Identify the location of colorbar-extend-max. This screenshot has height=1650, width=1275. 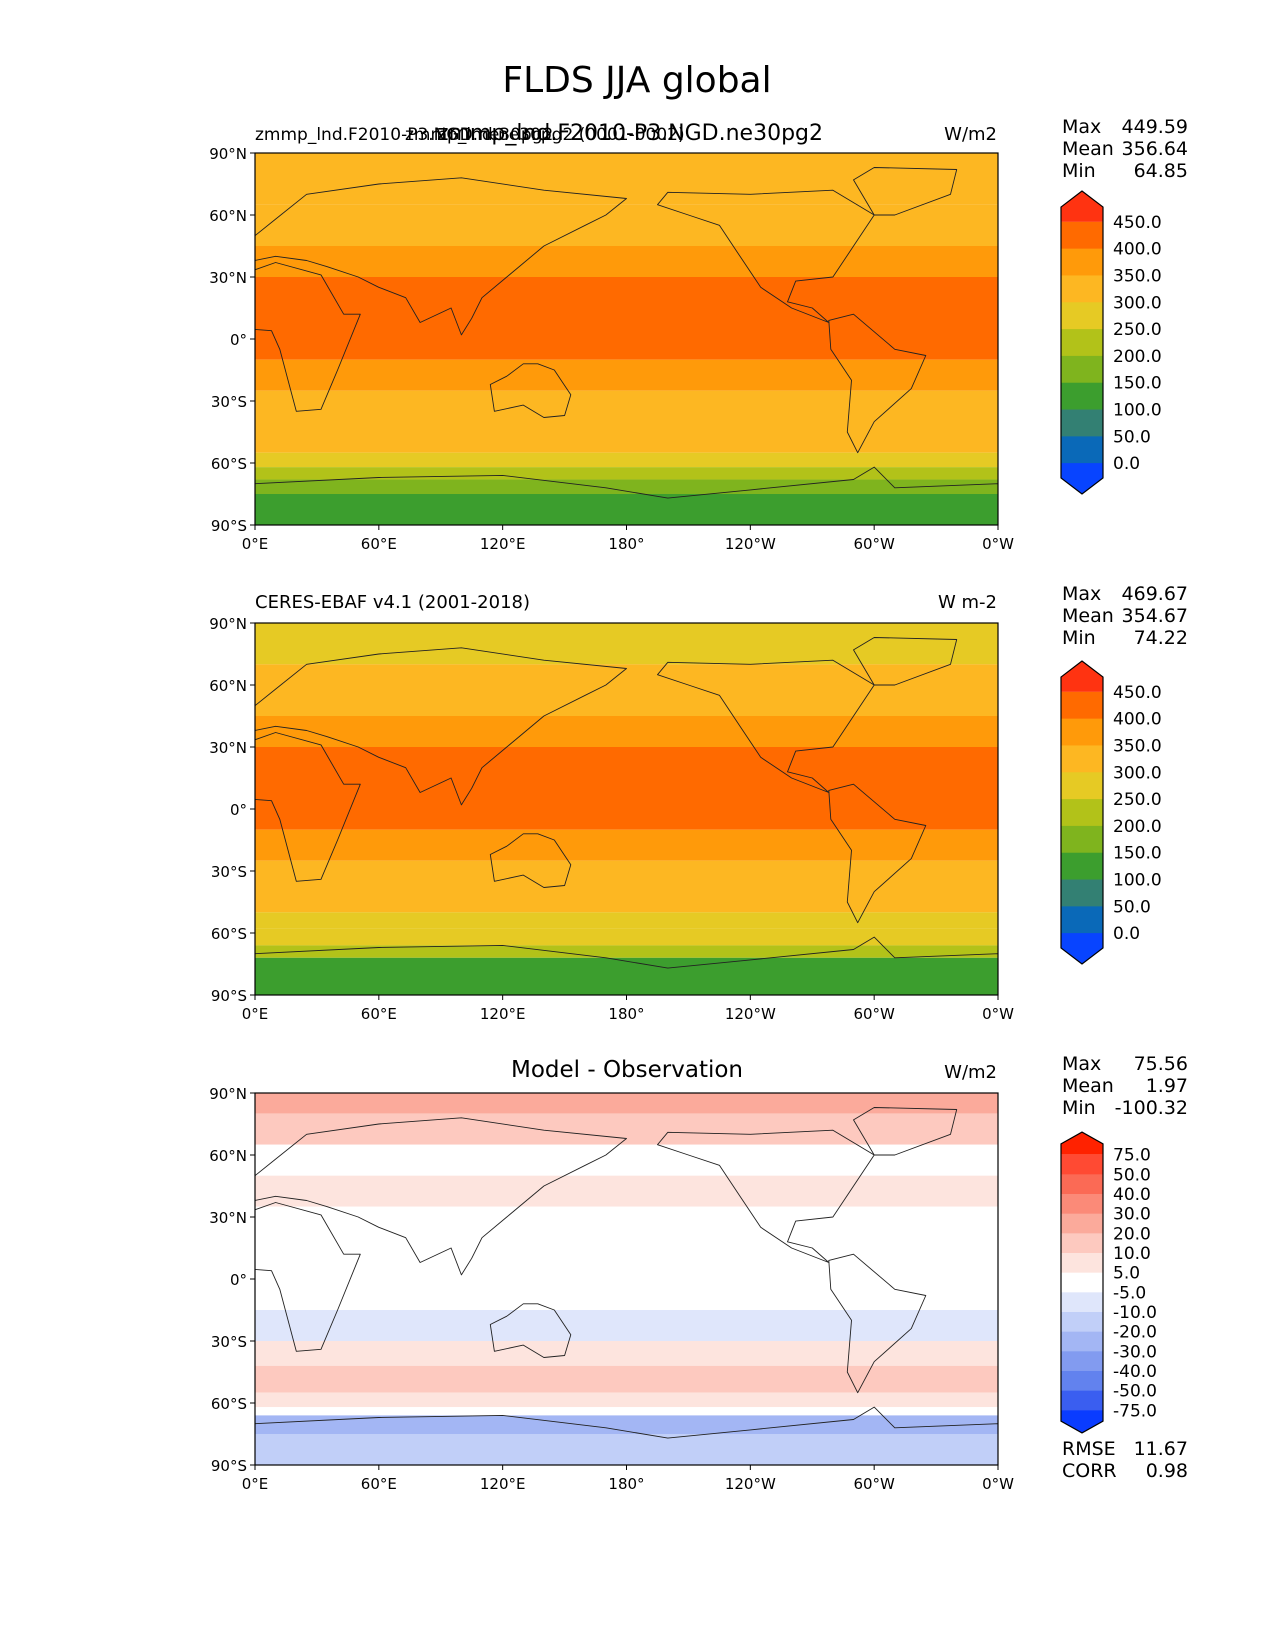
(1082, 1143).